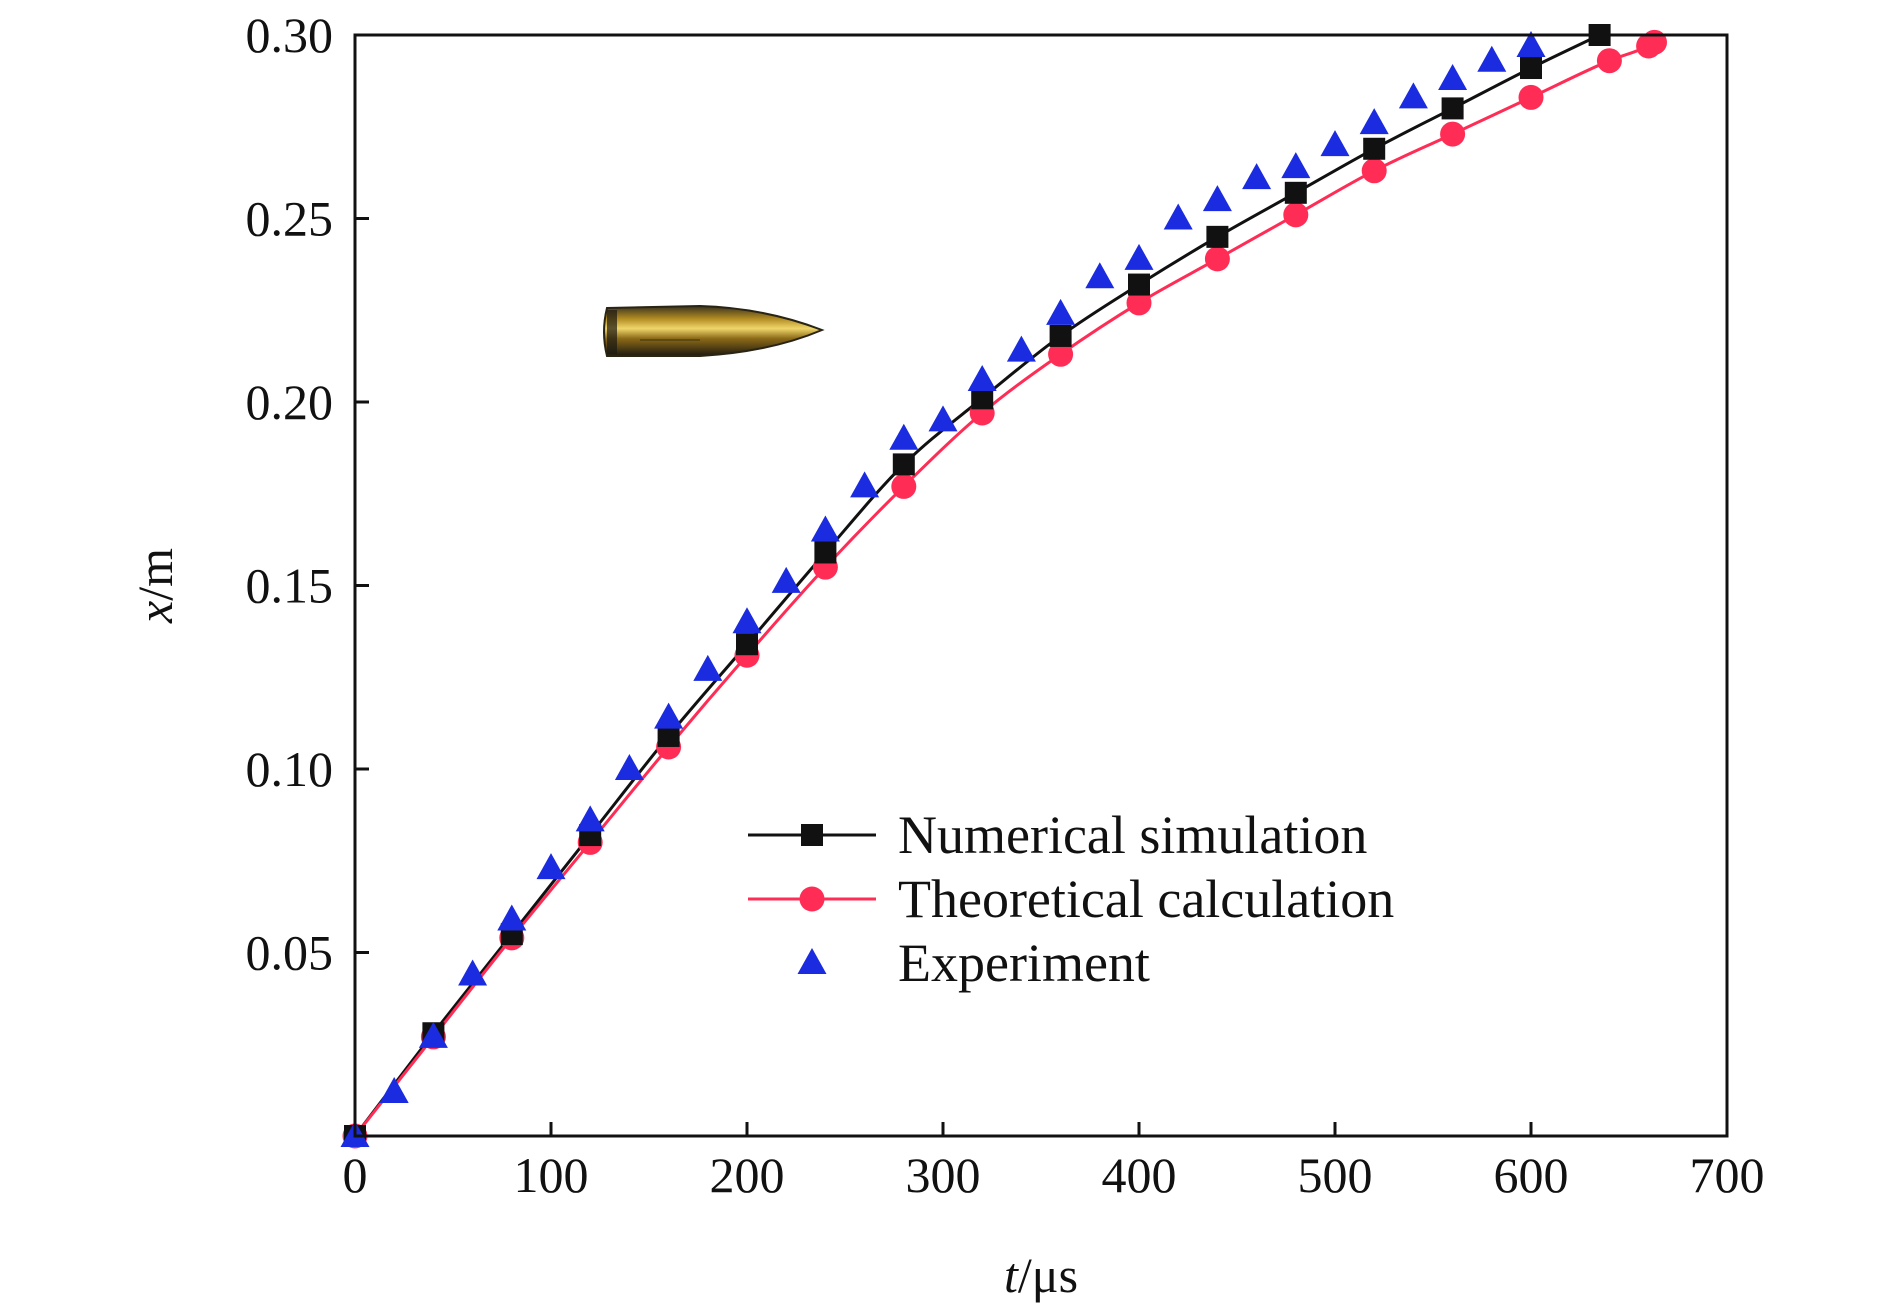  I want to click on legend-item-2: Experiment, so click(973, 963).